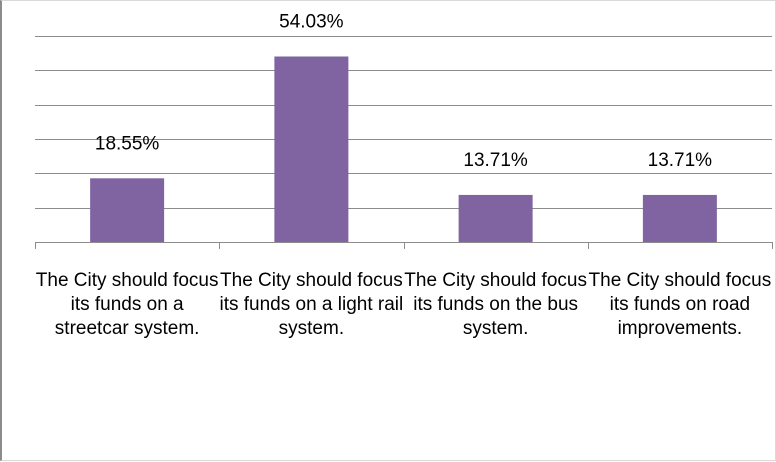 This screenshot has height=462, width=776. I want to click on data-label-2: 13.71%, so click(495, 160).